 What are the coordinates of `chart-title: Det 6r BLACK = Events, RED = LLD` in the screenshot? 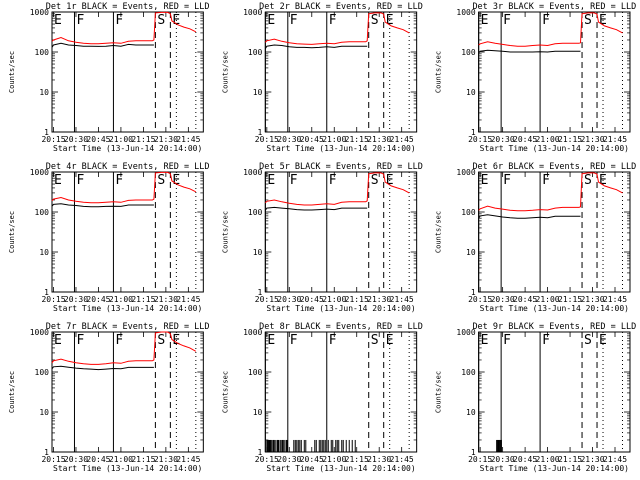 It's located at (554, 167).